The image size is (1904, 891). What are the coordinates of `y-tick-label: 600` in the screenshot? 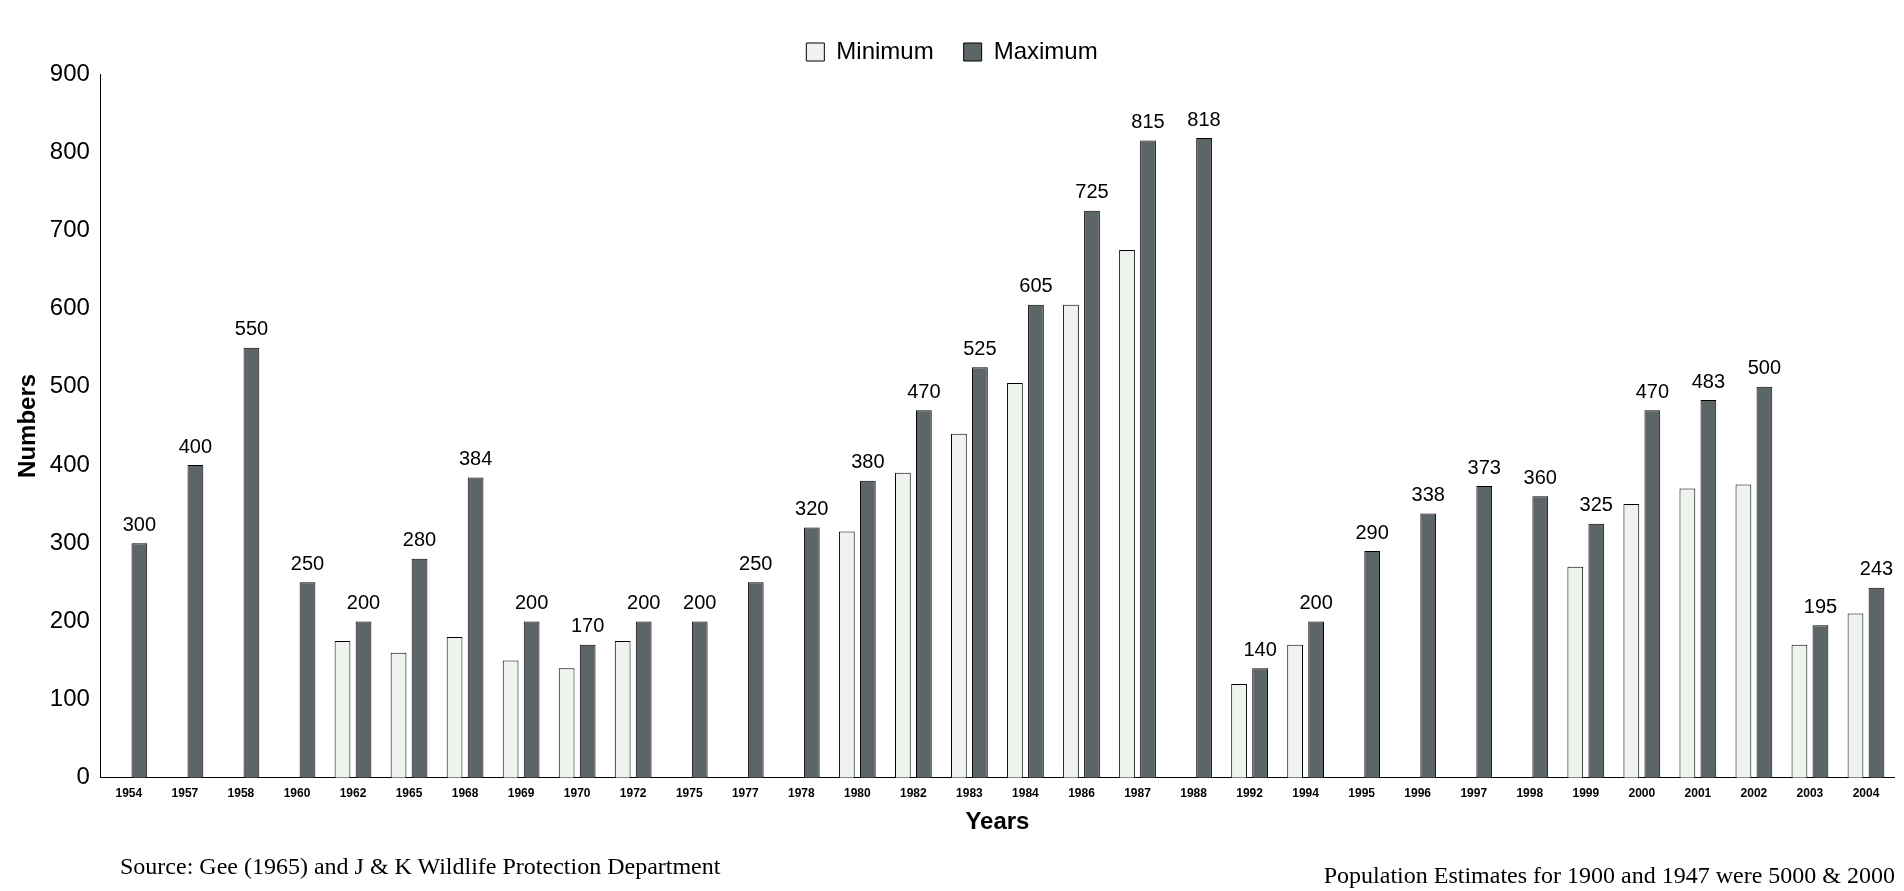 It's located at (69, 307).